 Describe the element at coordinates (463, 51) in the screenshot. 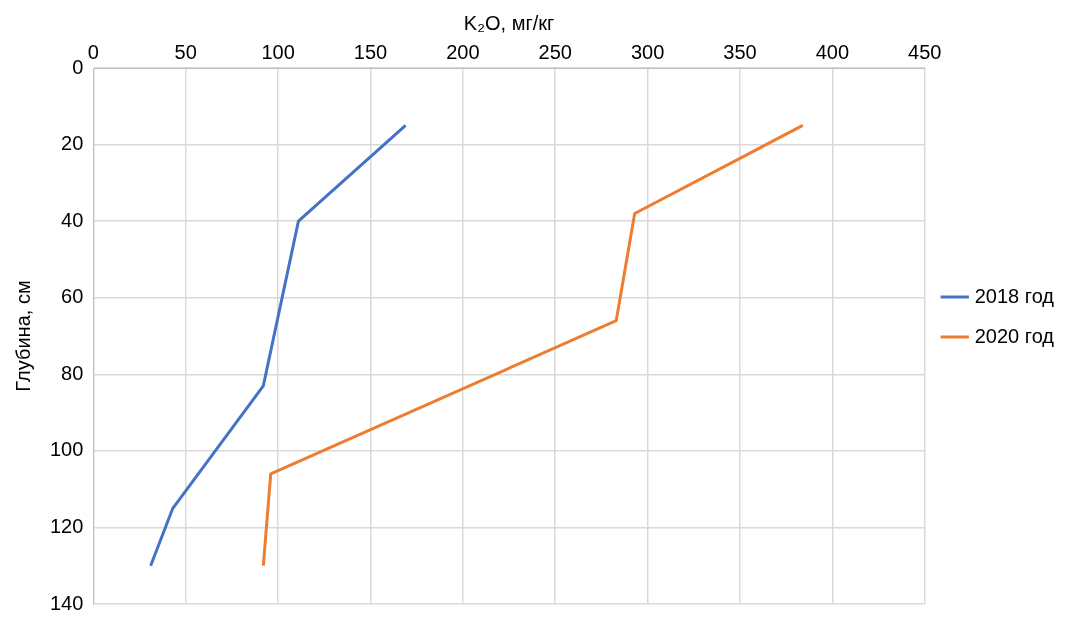

I see `x-tick-label: 200` at that location.